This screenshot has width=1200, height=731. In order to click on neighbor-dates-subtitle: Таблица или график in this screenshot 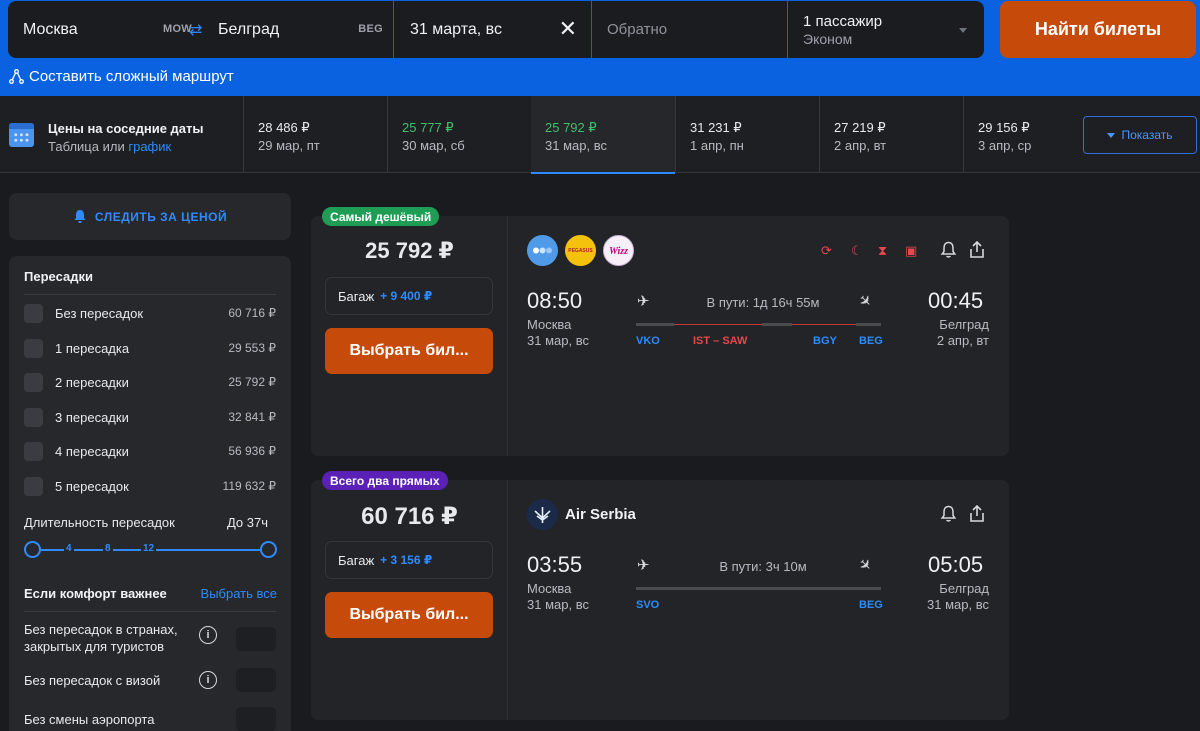, I will do `click(109, 146)`.